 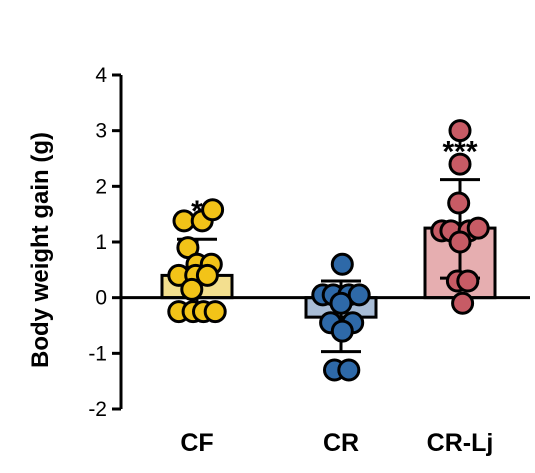 I want to click on significance-cr-lj: ***, so click(x=459, y=152).